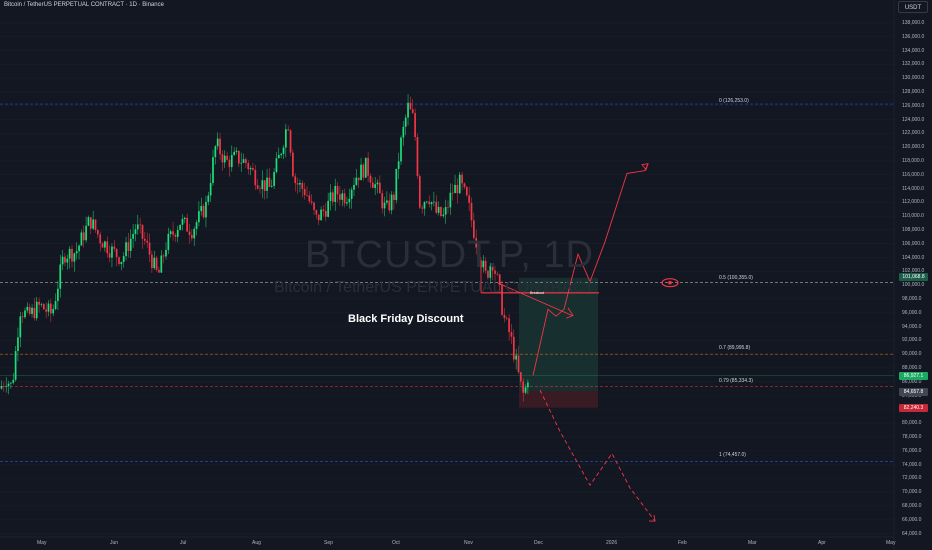 This screenshot has width=932, height=550. I want to click on price-tick-label: 106,000.0, so click(913, 243).